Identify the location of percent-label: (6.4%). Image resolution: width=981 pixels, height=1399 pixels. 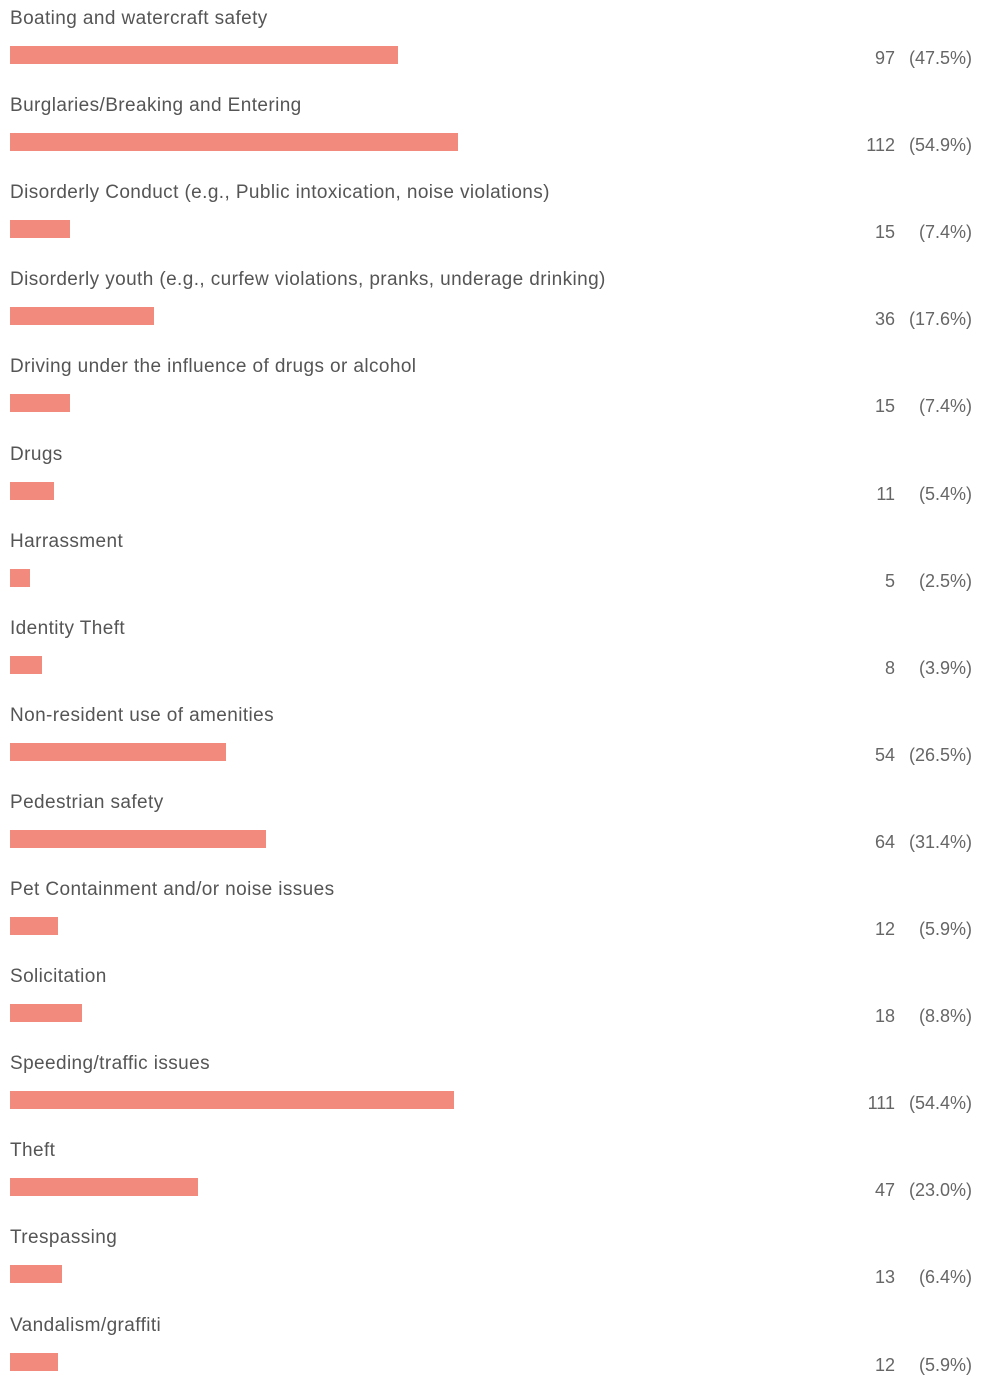
(945, 1277).